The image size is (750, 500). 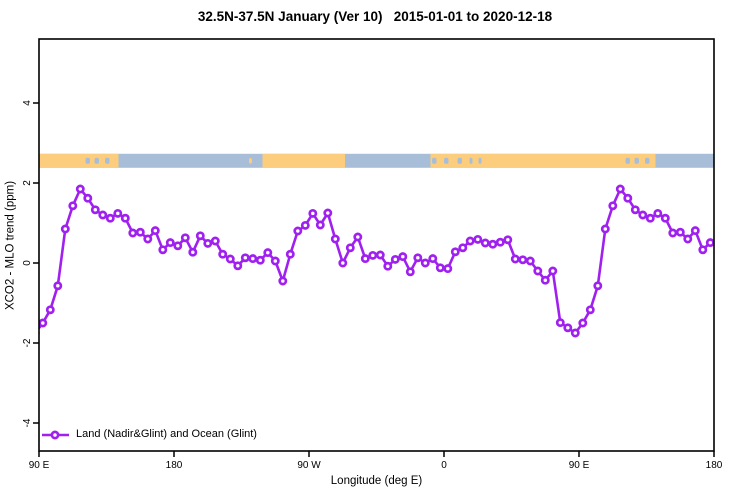 What do you see at coordinates (10, 245) in the screenshot?
I see `y-axis-title: XCO2 - MLO trend (ppm)` at bounding box center [10, 245].